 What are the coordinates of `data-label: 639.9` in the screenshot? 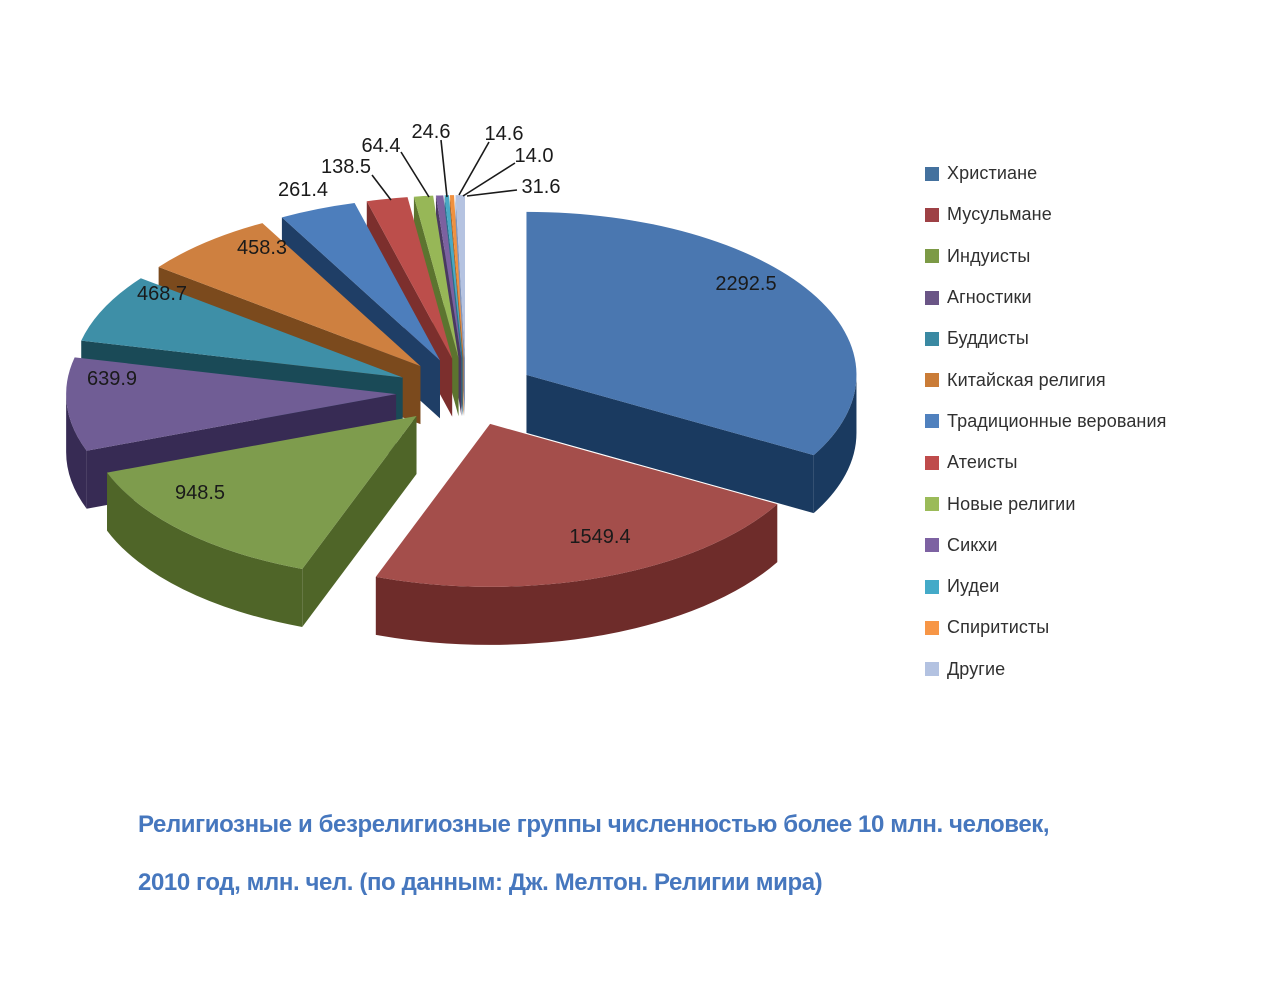 It's located at (112, 379).